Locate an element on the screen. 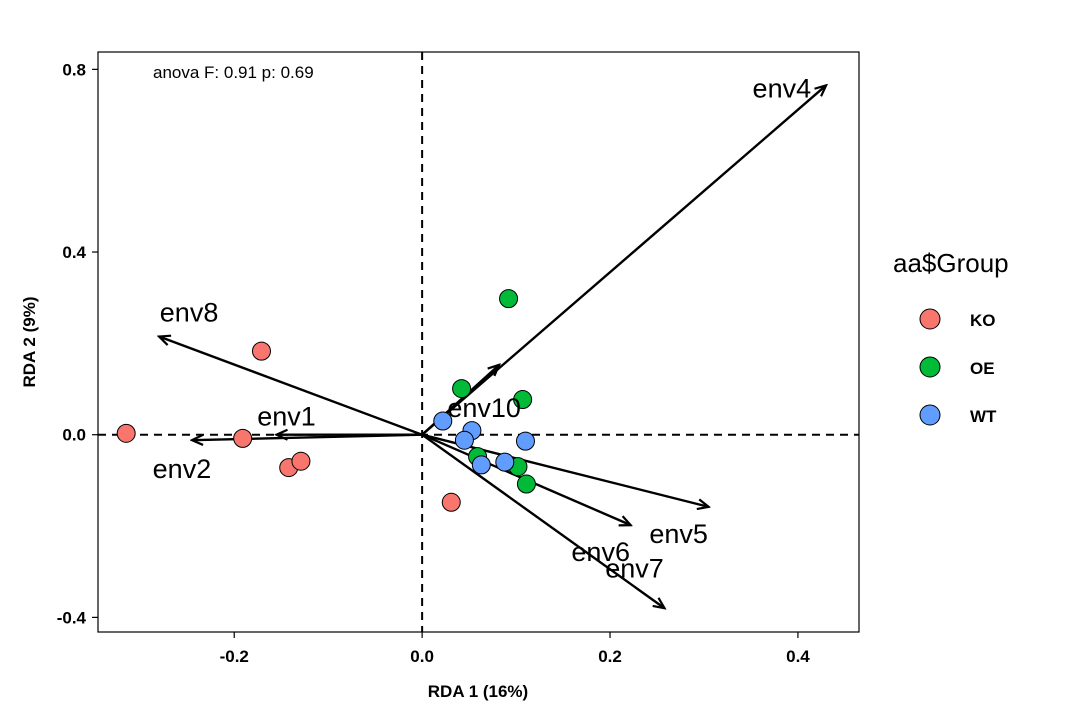 Image resolution: width=1080 pixels, height=716 pixels. env-vector-label: env8 is located at coordinates (189, 313).